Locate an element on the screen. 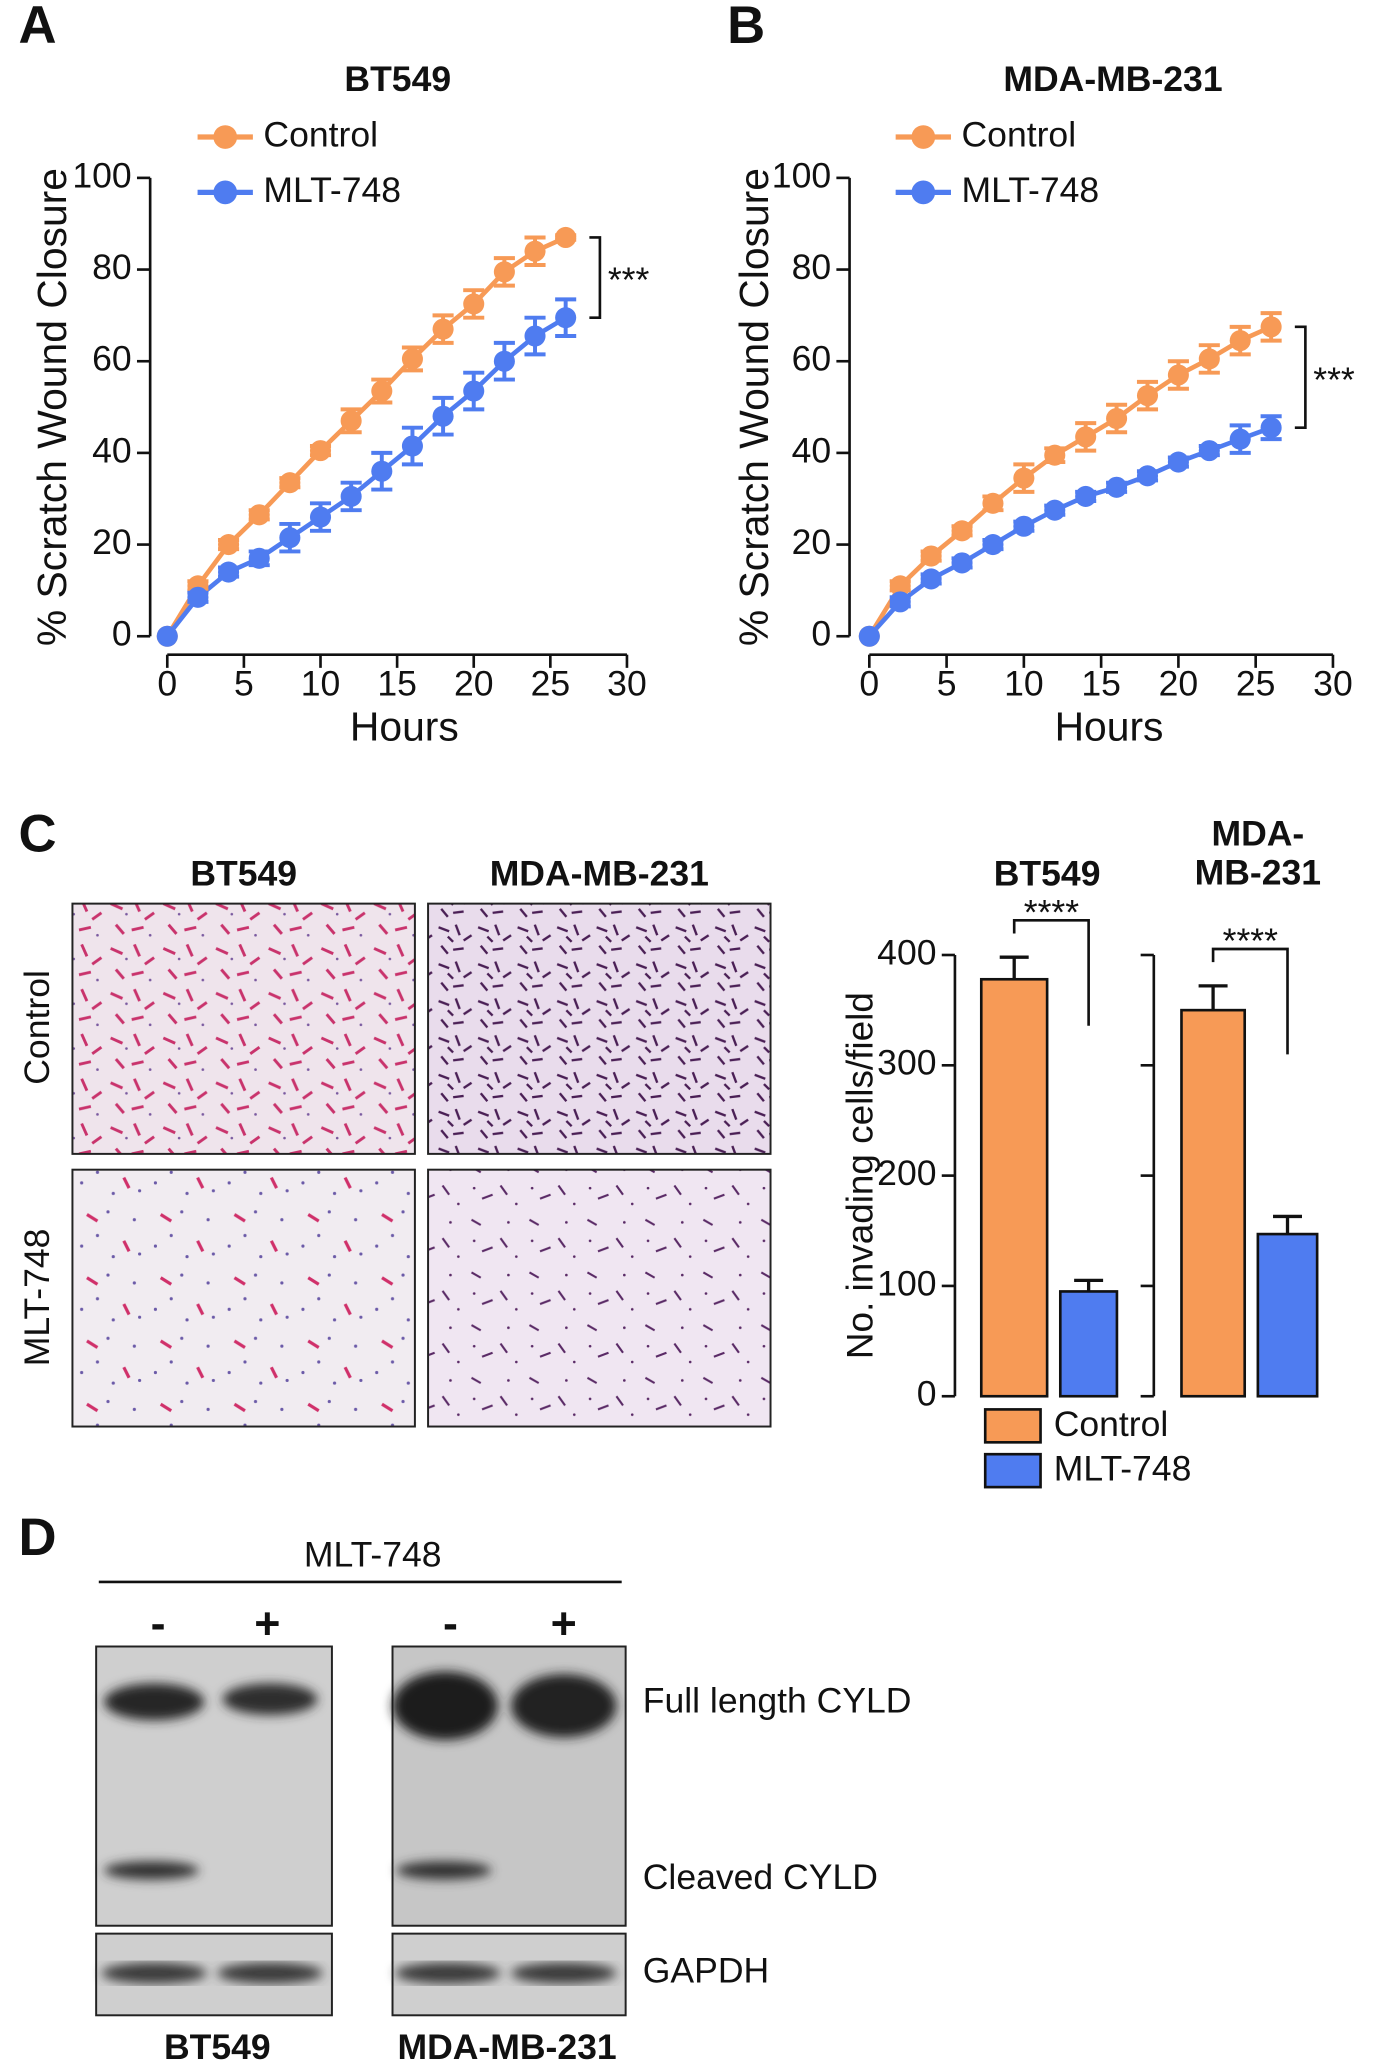  x-tick-label: 10 is located at coordinates (1024, 684).